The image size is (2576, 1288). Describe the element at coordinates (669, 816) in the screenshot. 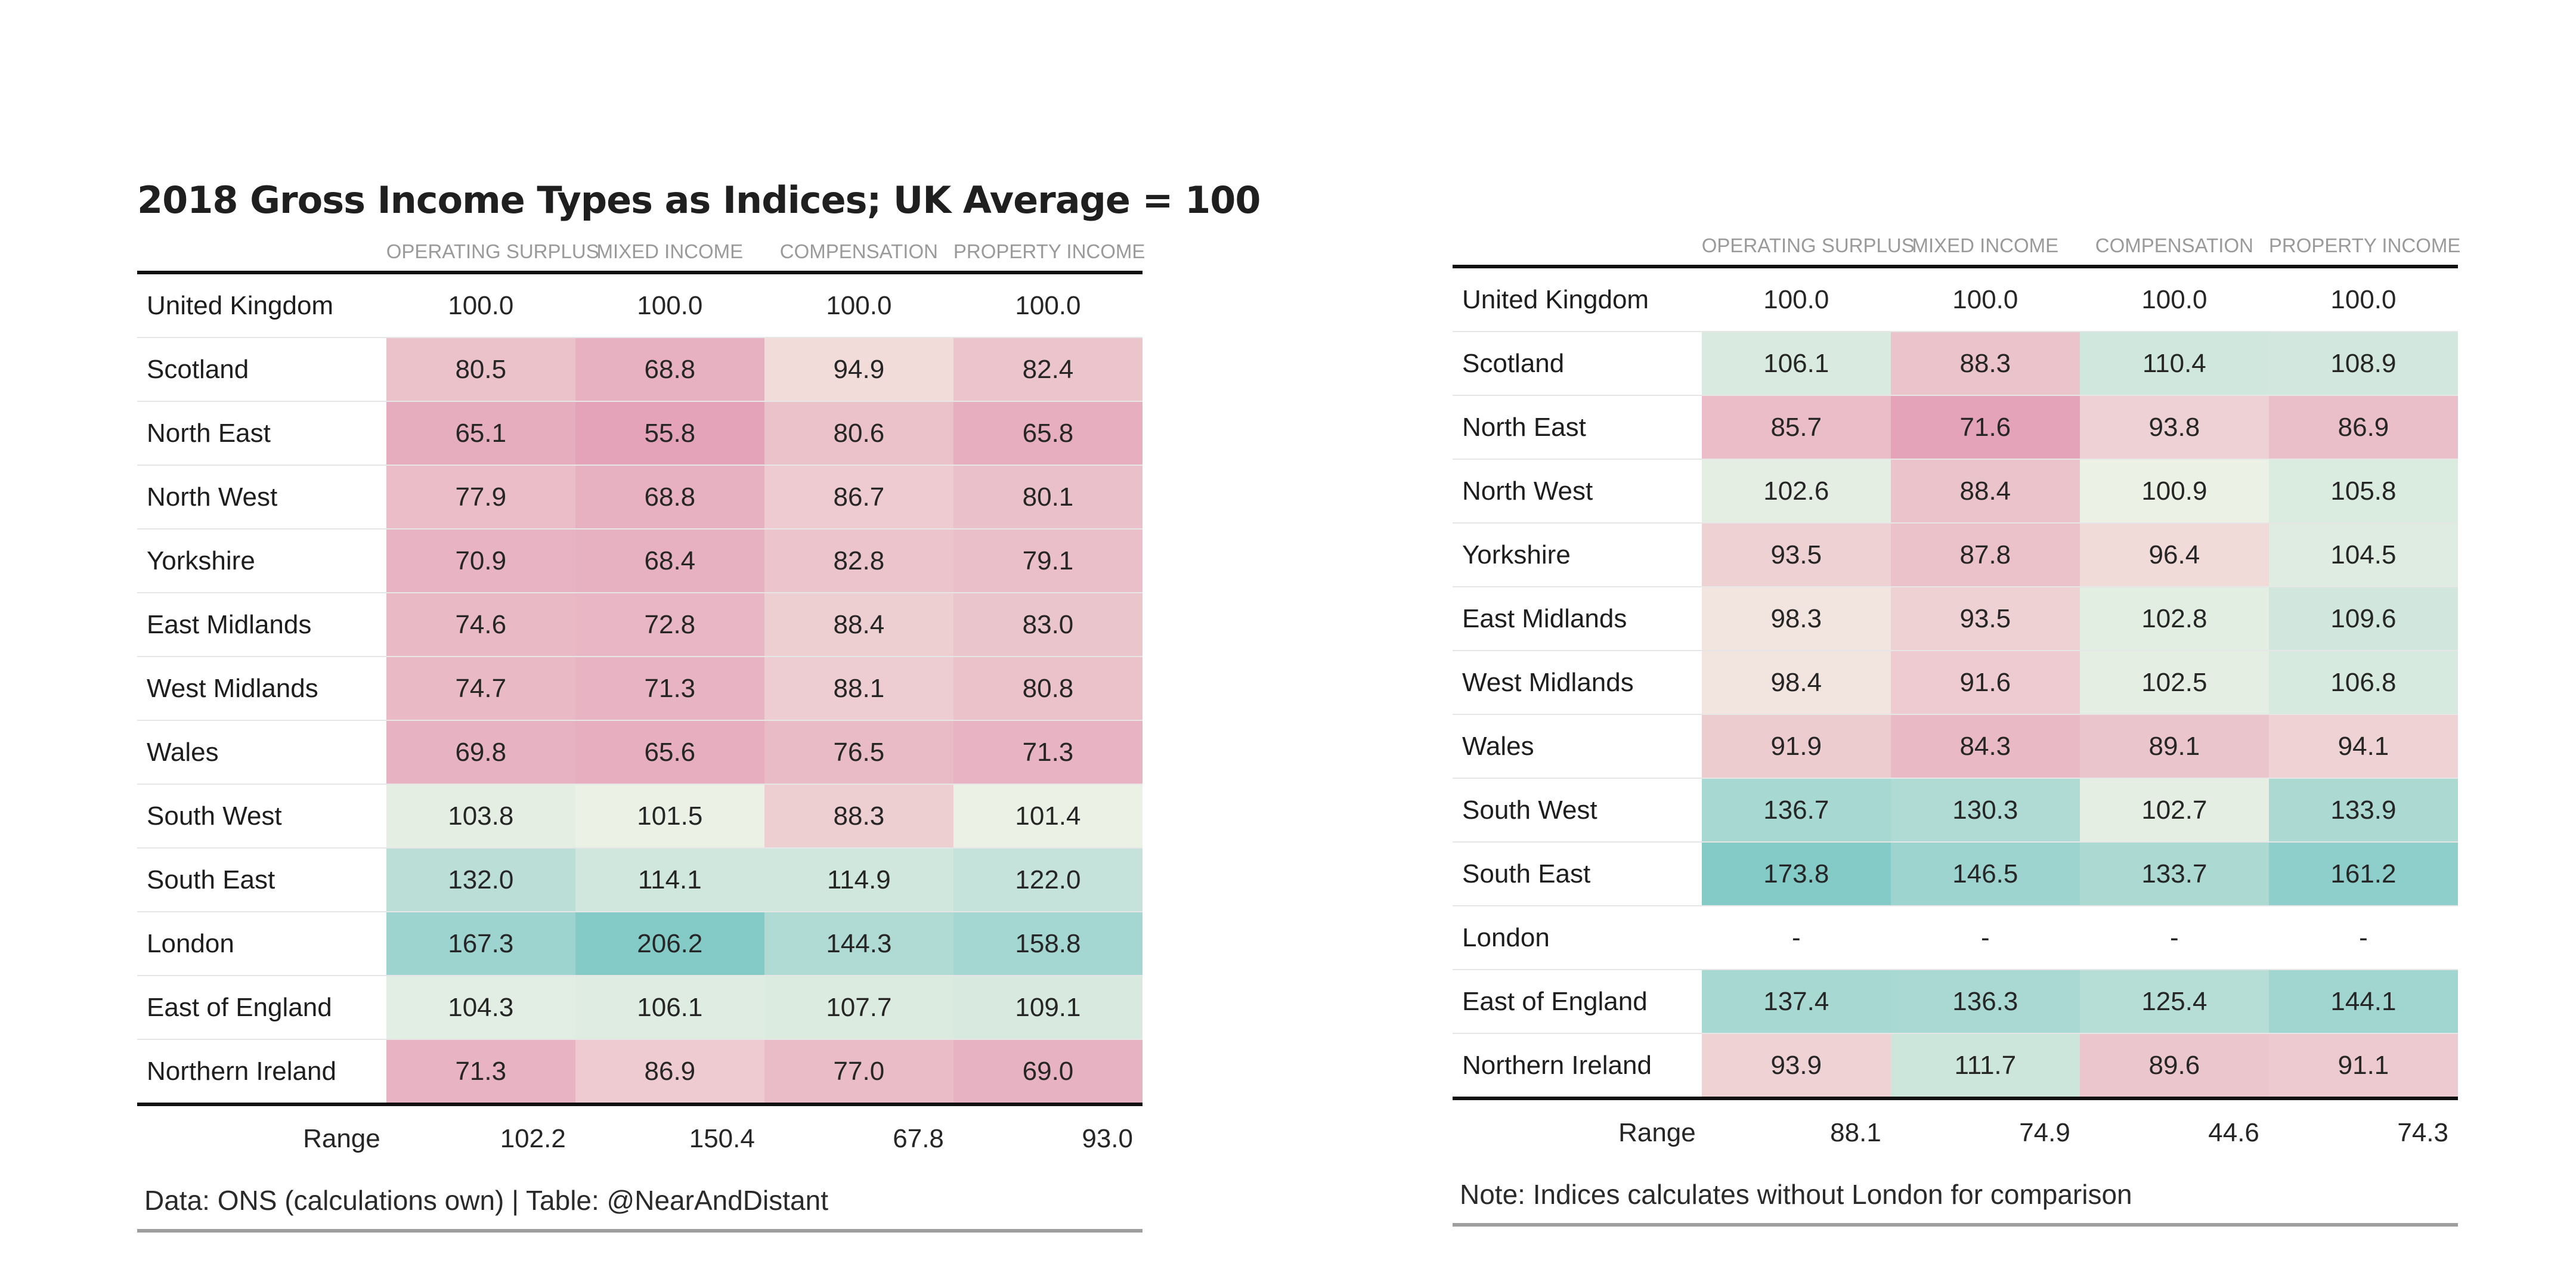

I see `index-cell: 101.5` at that location.